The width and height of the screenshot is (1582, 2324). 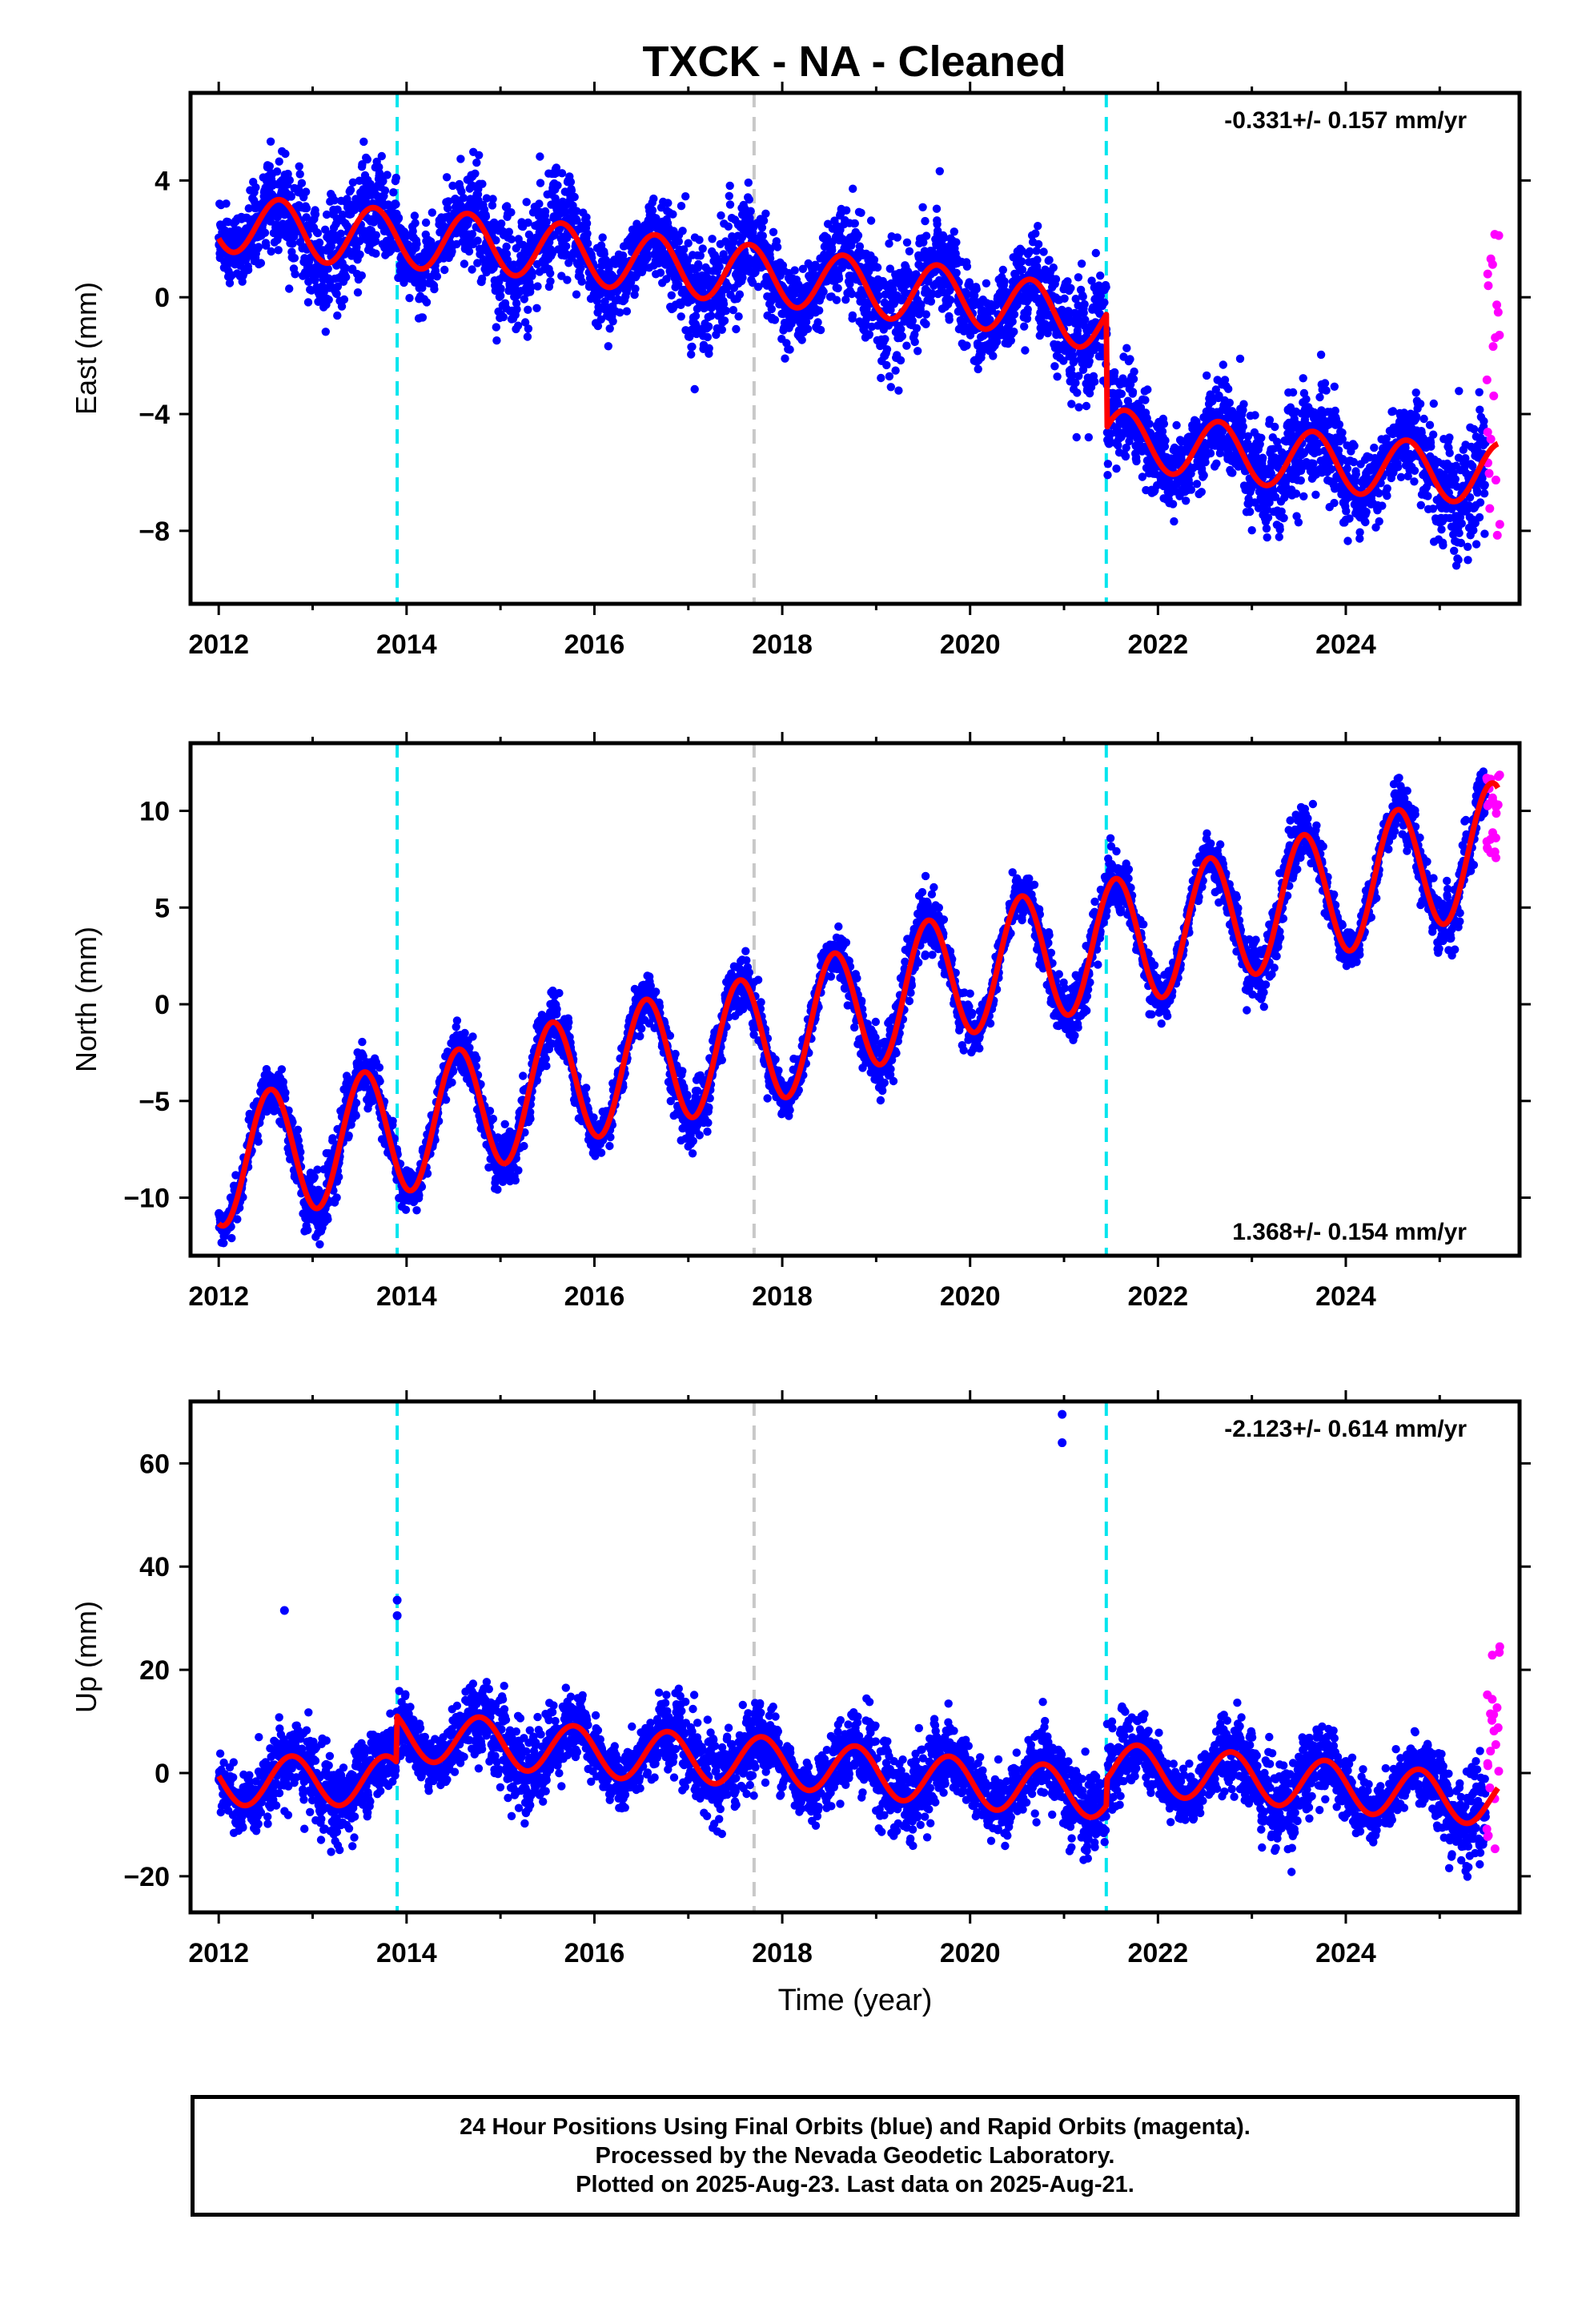 I want to click on east-y-tick-label: −8, so click(x=154, y=532).